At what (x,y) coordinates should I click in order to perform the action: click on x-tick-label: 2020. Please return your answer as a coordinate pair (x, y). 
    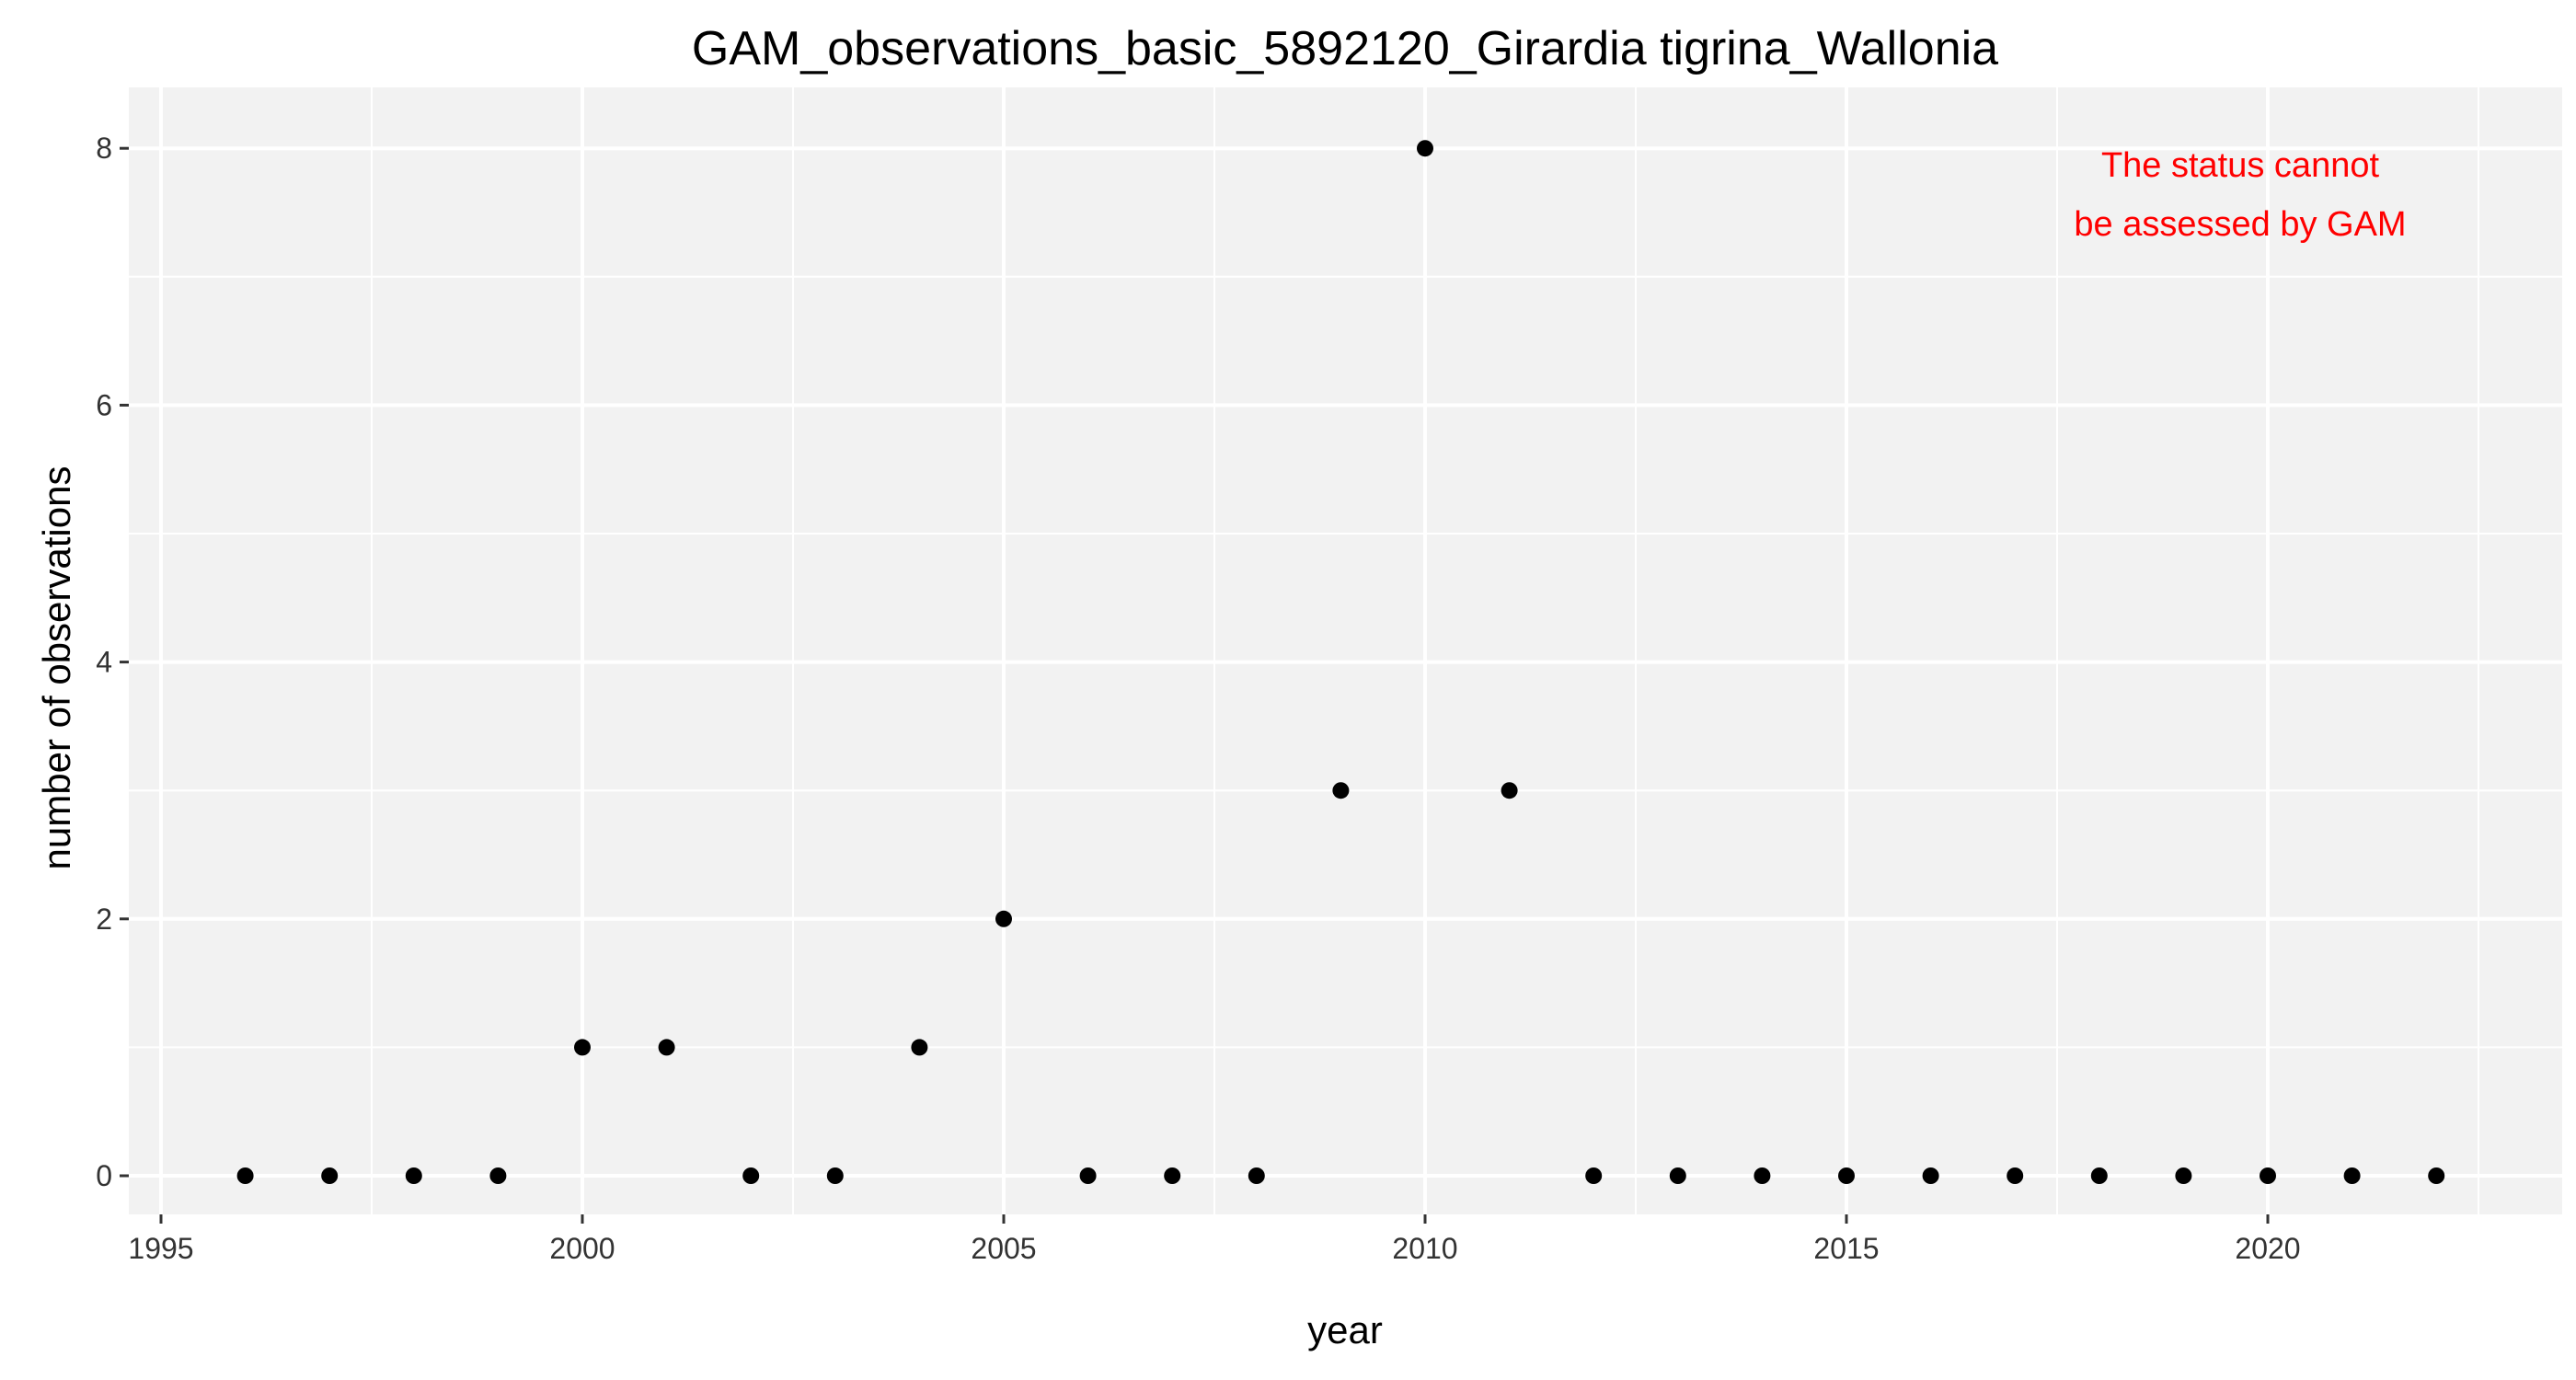
    Looking at the image, I should click on (2267, 1248).